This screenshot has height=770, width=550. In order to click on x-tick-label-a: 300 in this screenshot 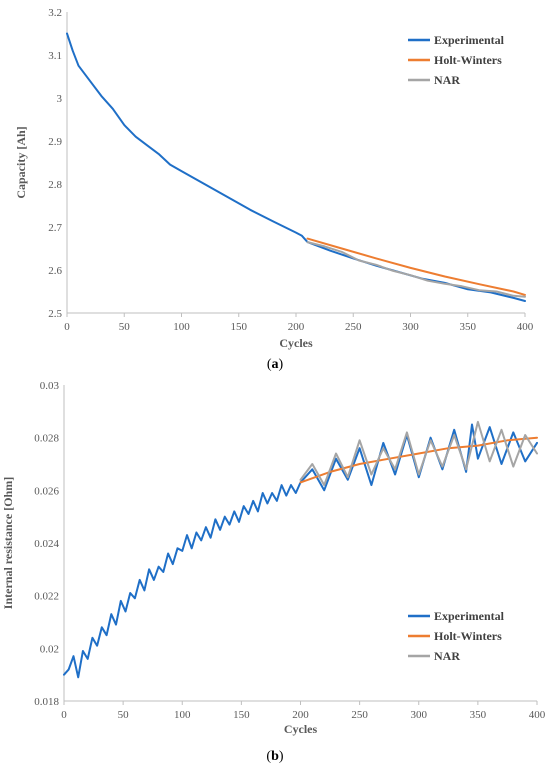, I will do `click(410, 327)`.